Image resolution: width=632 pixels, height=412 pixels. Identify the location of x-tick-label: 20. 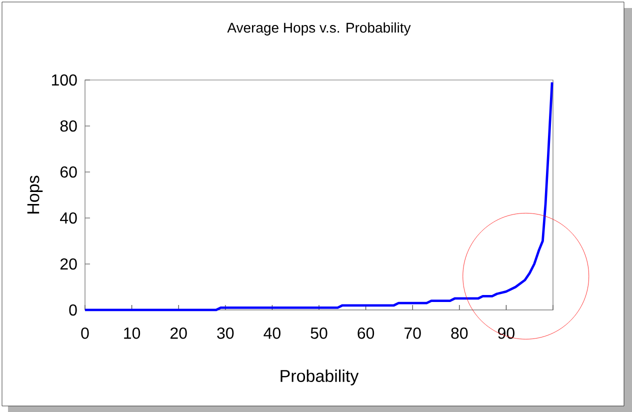
(178, 333).